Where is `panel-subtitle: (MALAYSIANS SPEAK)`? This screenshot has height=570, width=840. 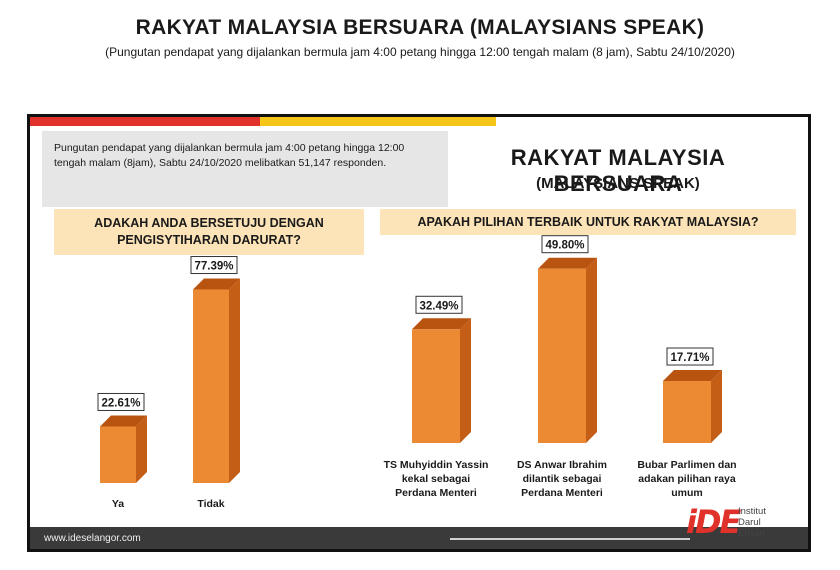 panel-subtitle: (MALAYSIANS SPEAK) is located at coordinates (618, 183).